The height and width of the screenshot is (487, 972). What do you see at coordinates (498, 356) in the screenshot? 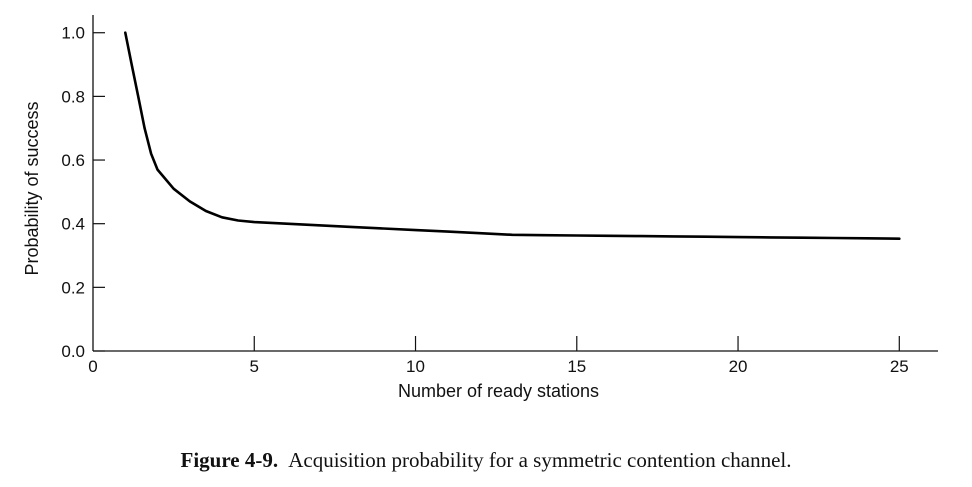
I see `x-axis-ticks: 0 5 10 15 20 25` at bounding box center [498, 356].